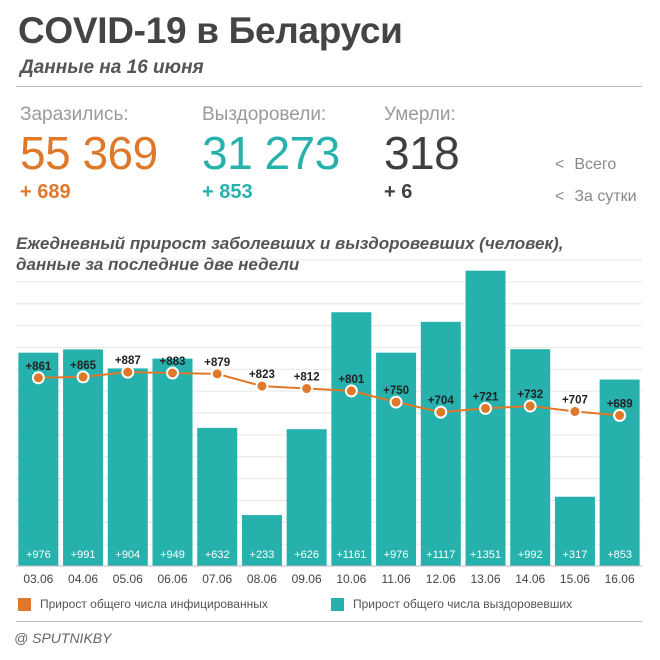  I want to click on x-tick-label: 05.06, so click(128, 579).